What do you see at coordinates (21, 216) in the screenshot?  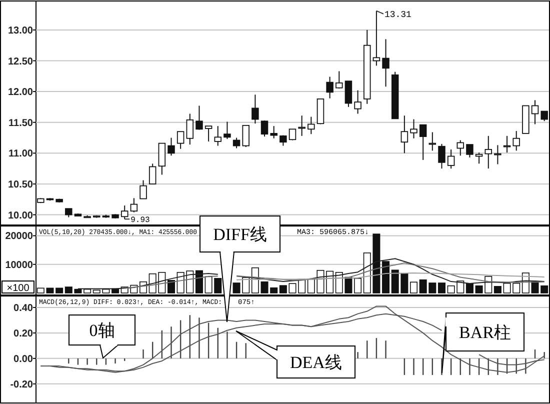 I see `y-tick-label: 10.00` at bounding box center [21, 216].